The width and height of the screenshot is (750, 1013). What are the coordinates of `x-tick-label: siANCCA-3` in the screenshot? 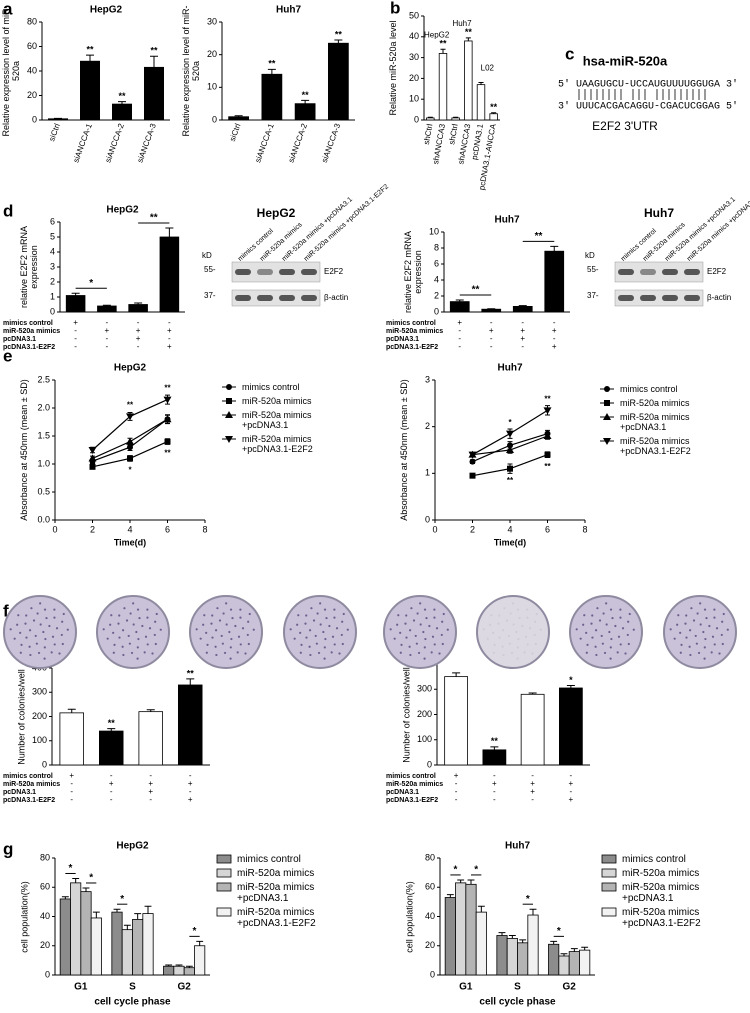 It's located at (146, 143).